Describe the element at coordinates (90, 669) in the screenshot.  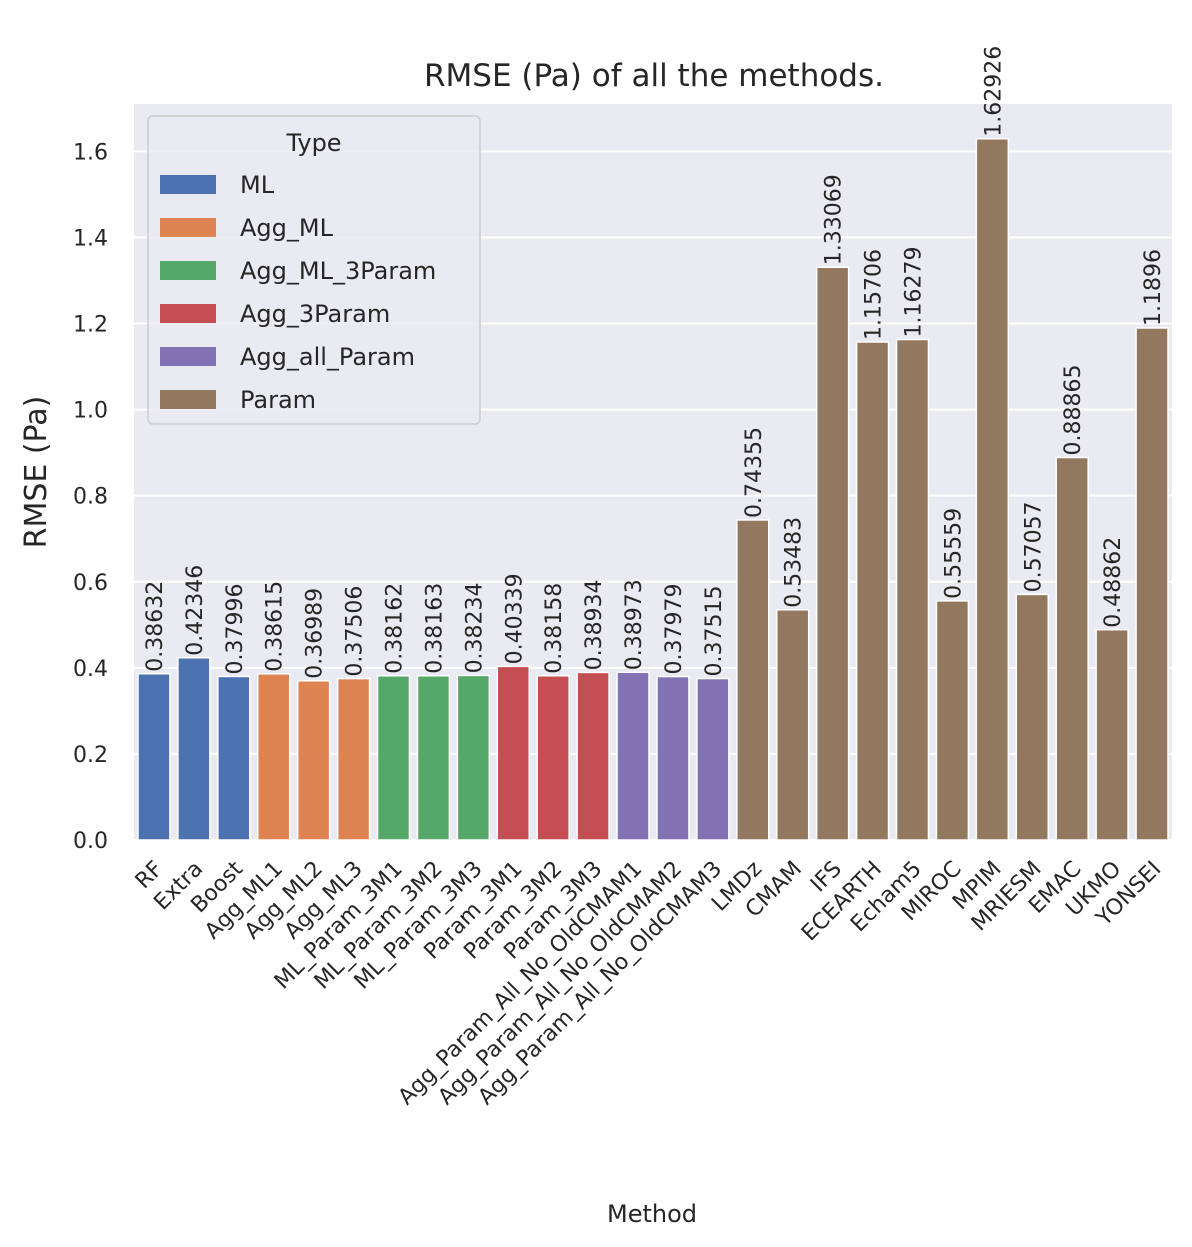
I see `y-tick-label: 0.4` at that location.